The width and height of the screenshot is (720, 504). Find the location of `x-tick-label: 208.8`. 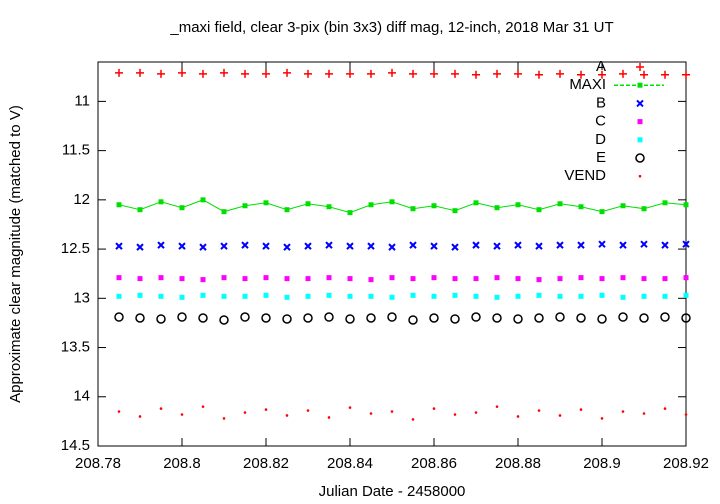

x-tick-label: 208.8 is located at coordinates (182, 463).